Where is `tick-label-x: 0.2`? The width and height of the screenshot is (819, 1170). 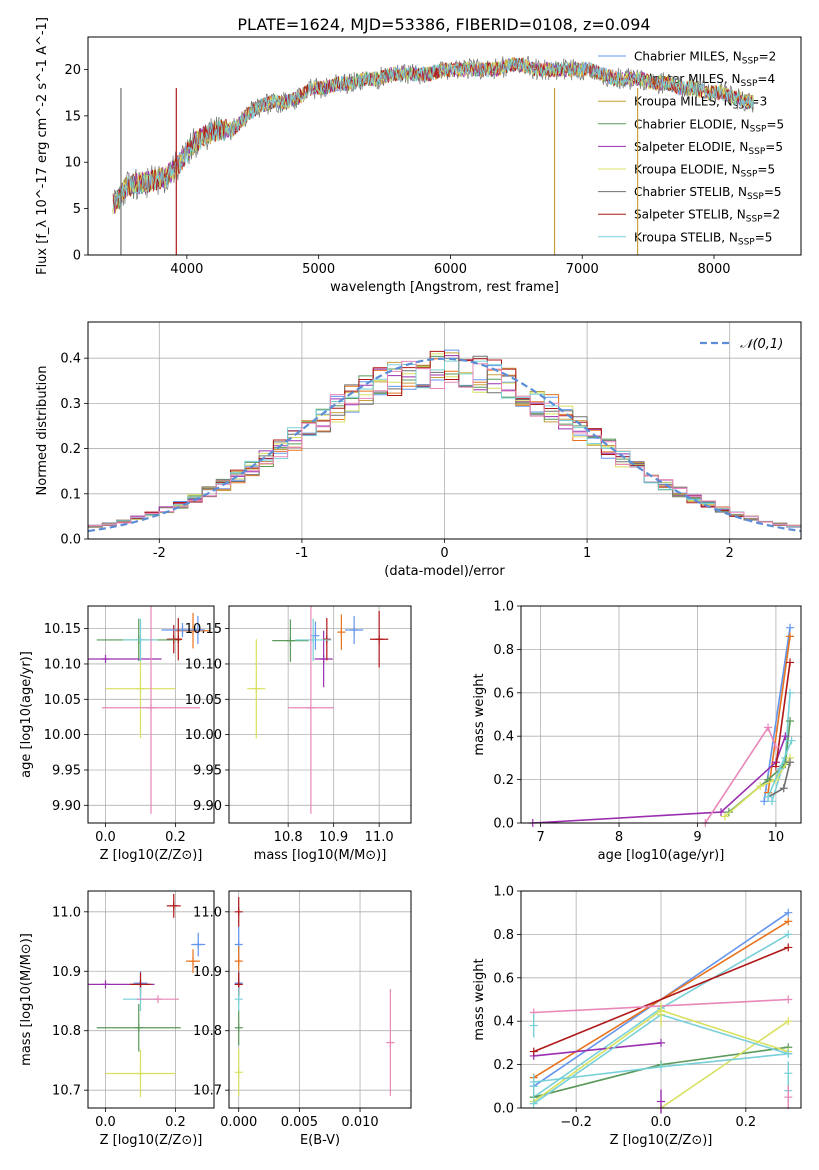
tick-label-x: 0.2 is located at coordinates (746, 1122).